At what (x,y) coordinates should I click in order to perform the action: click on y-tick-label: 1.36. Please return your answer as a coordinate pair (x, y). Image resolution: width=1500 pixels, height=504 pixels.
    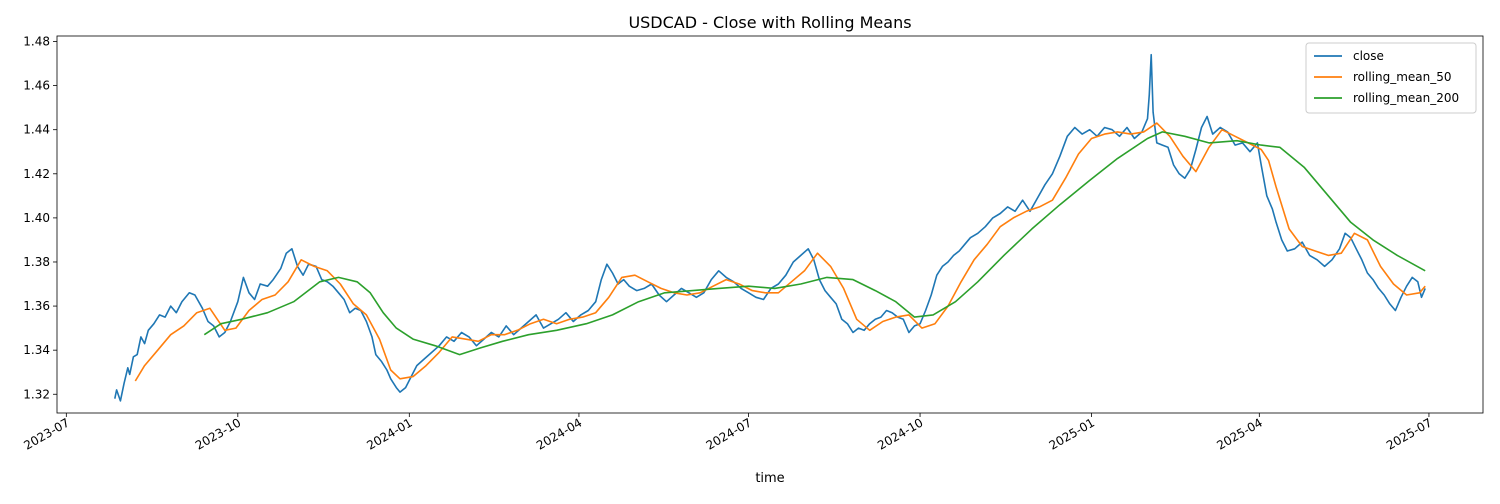
    Looking at the image, I should click on (36, 306).